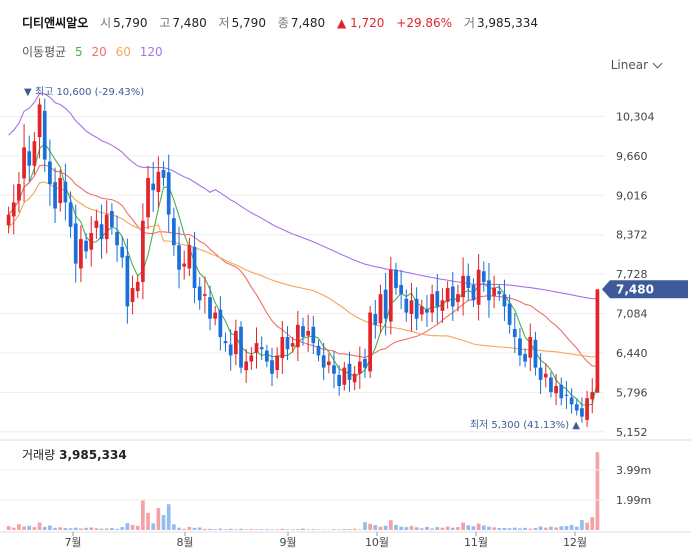 The image size is (691, 559). I want to click on change-percent: +29.86%, so click(424, 23).